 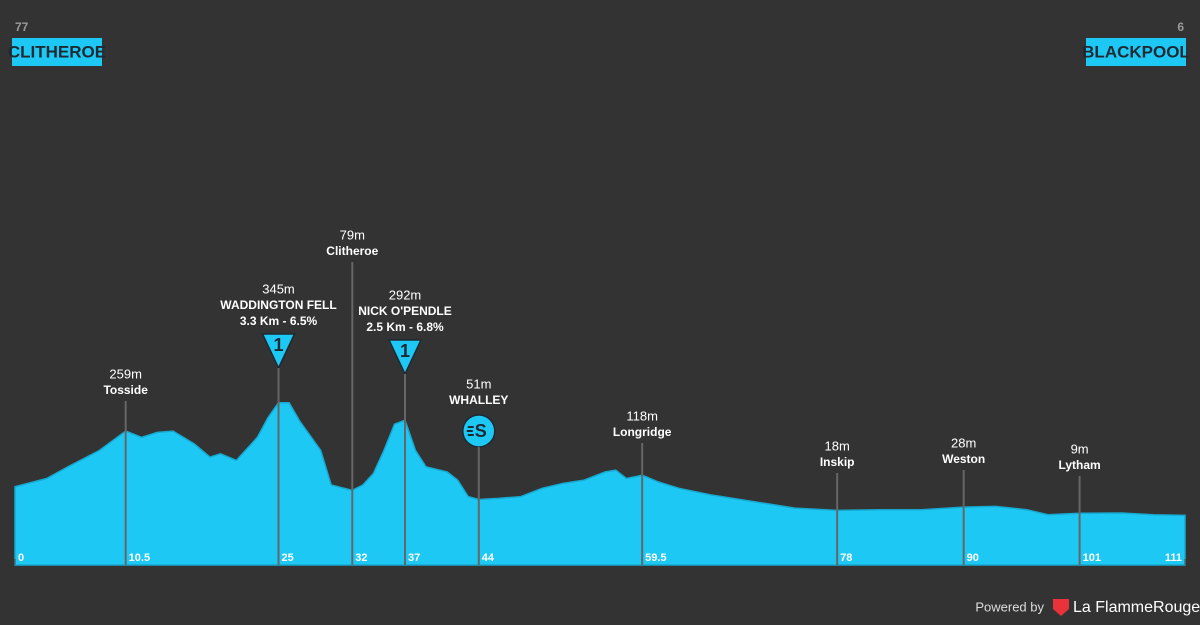 What do you see at coordinates (837, 462) in the screenshot?
I see `waypoint-name: Inskip` at bounding box center [837, 462].